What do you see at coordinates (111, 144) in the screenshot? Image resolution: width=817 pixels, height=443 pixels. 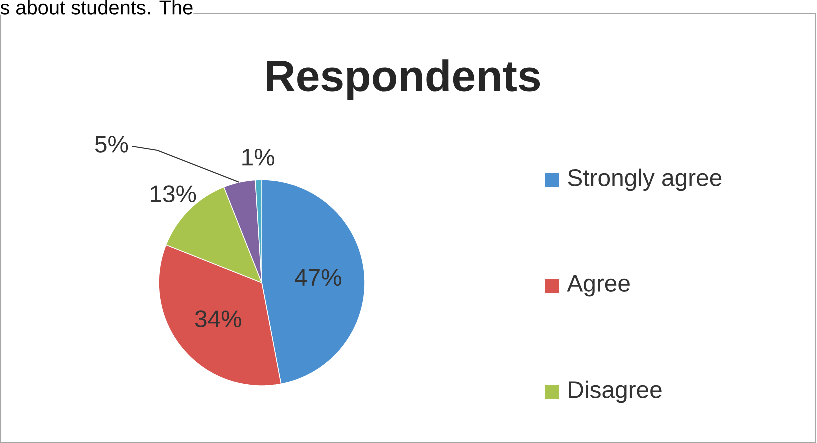 I see `data-label: 5%` at bounding box center [111, 144].